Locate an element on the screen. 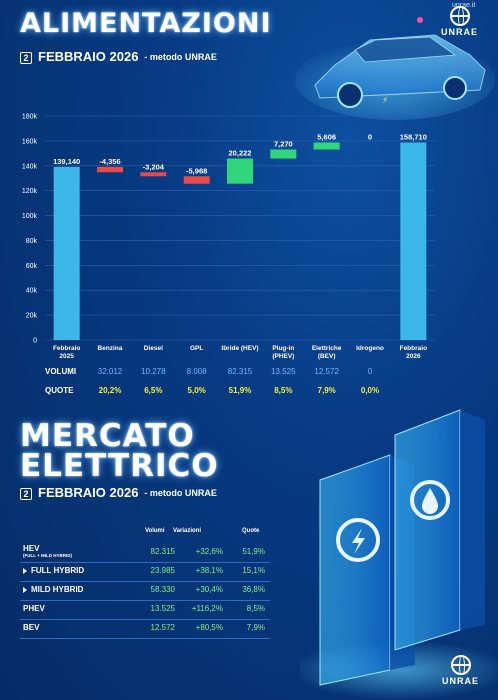  data-label: 0 is located at coordinates (370, 136).